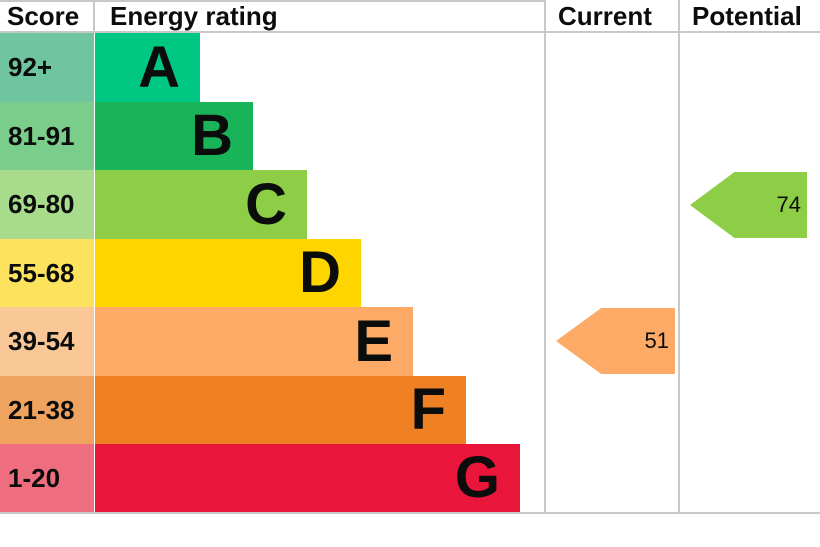 The height and width of the screenshot is (547, 820). I want to click on band-bar-f: F, so click(280, 410).